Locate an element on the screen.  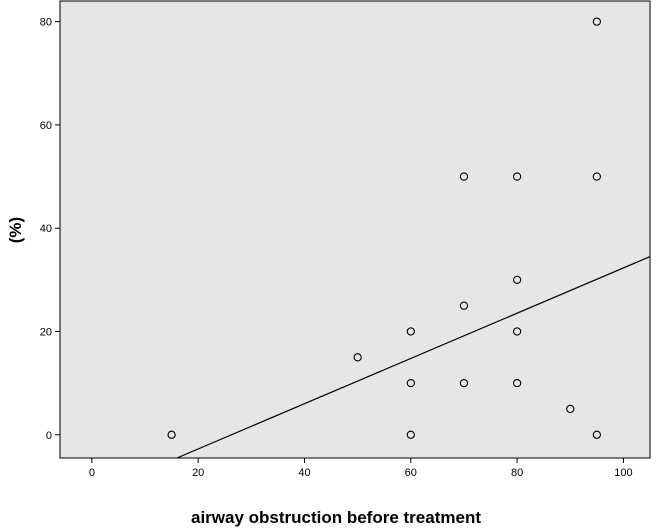
y-tick-label: 40 is located at coordinates (46, 229).